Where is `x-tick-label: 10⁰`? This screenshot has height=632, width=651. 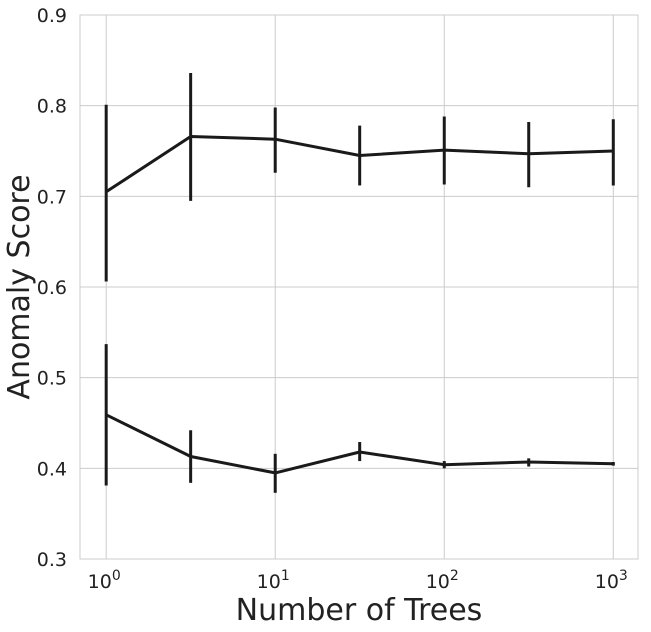
x-tick-label: 10⁰ is located at coordinates (104, 580).